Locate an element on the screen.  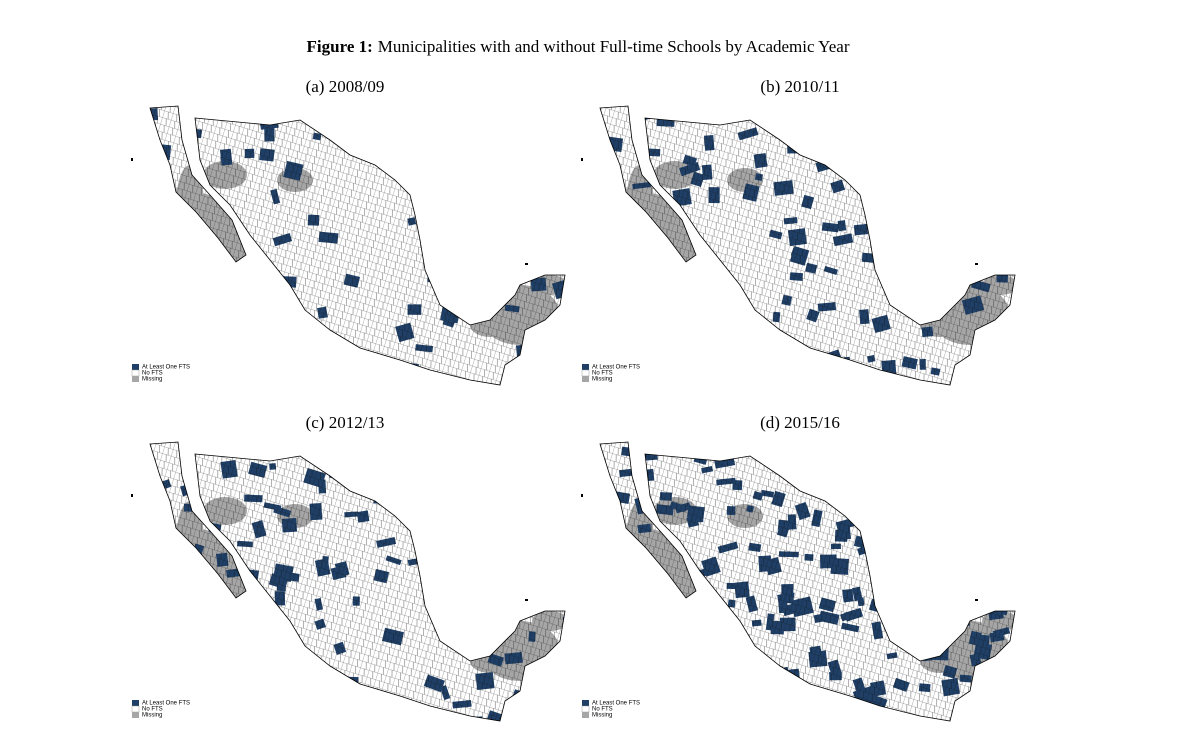
panel-label: (b) 2010/11 is located at coordinates (799, 86).